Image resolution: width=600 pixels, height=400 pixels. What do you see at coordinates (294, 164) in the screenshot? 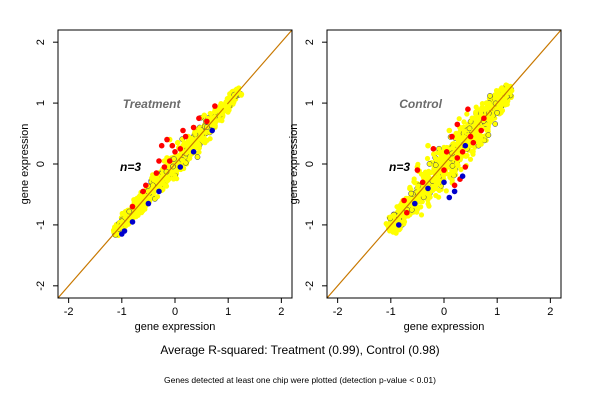
I see `y-axis-title: gene expression` at bounding box center [294, 164].